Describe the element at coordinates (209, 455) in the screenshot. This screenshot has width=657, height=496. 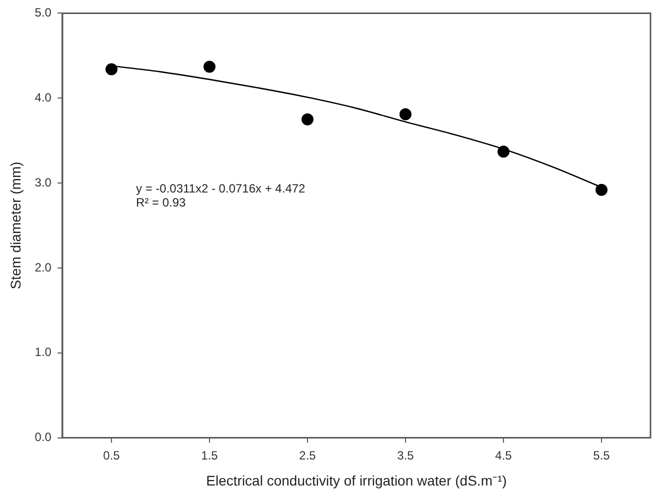
I see `x-tick-label: 1.5` at that location.